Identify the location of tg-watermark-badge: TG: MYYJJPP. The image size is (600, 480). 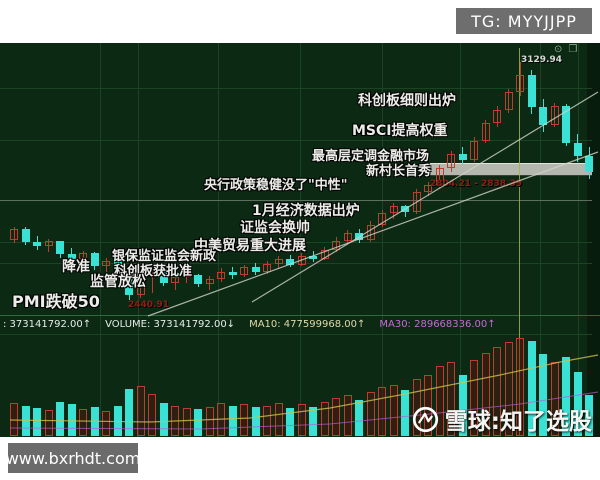
(524, 21).